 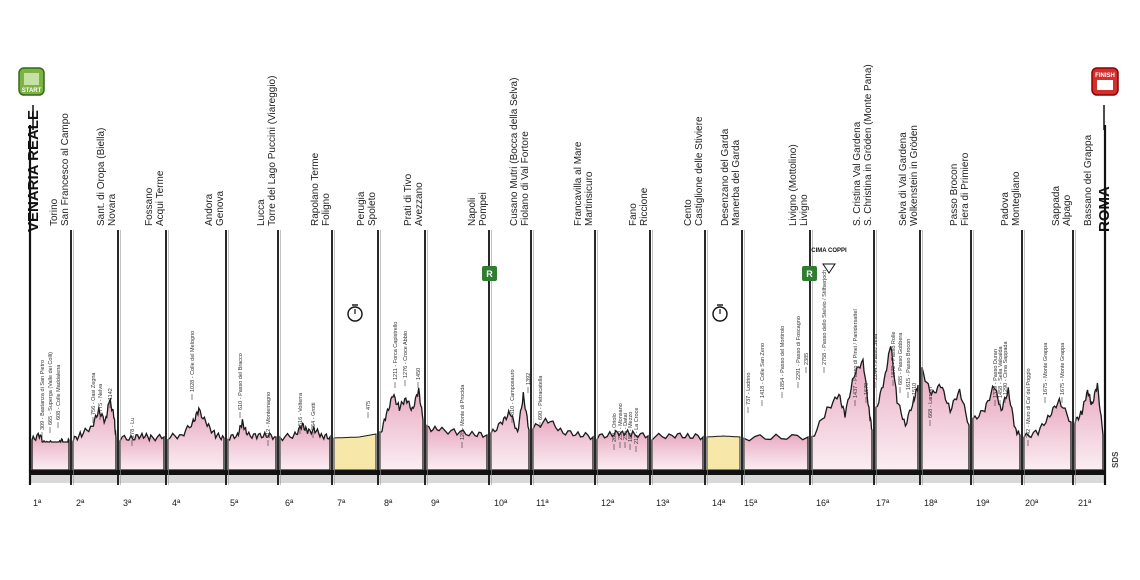 What do you see at coordinates (983, 503) in the screenshot?
I see `stage-number: 19ª` at bounding box center [983, 503].